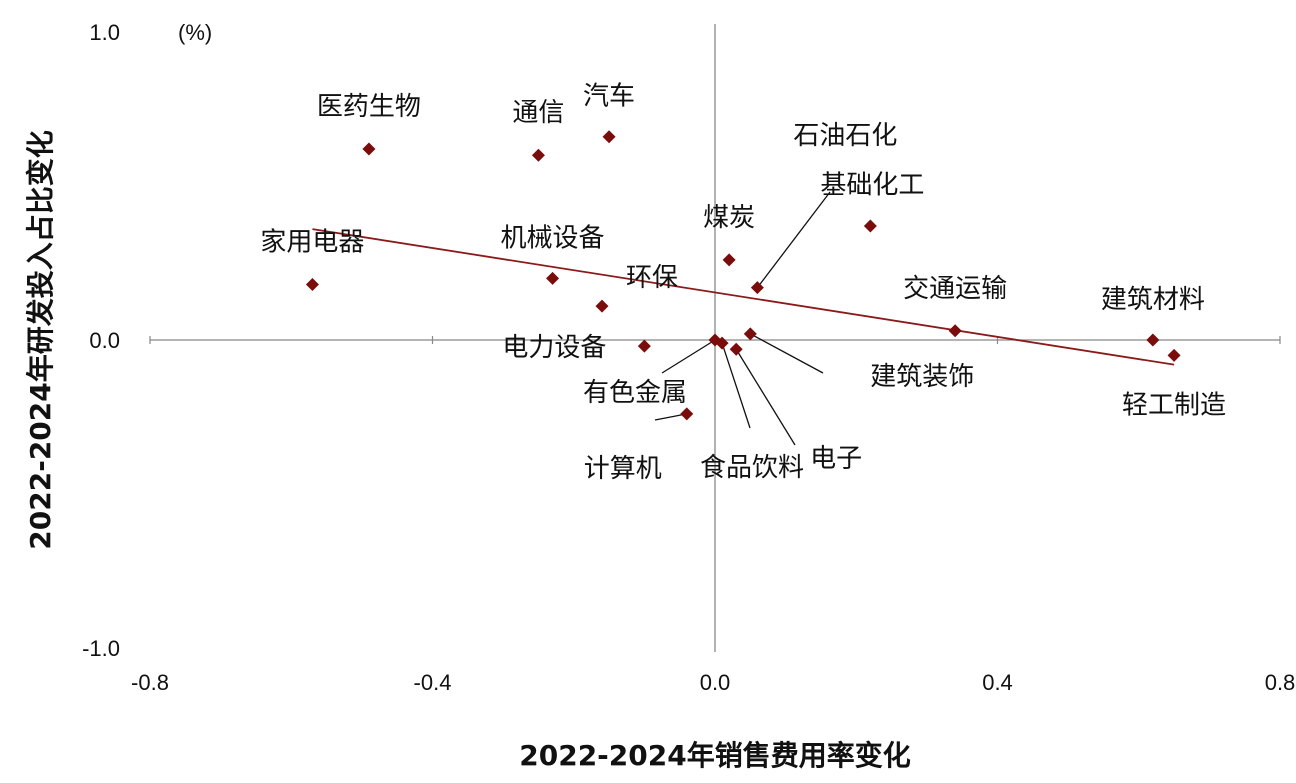 The width and height of the screenshot is (1296, 783). What do you see at coordinates (1280, 682) in the screenshot?
I see `x-tick-label: 0.8` at bounding box center [1280, 682].